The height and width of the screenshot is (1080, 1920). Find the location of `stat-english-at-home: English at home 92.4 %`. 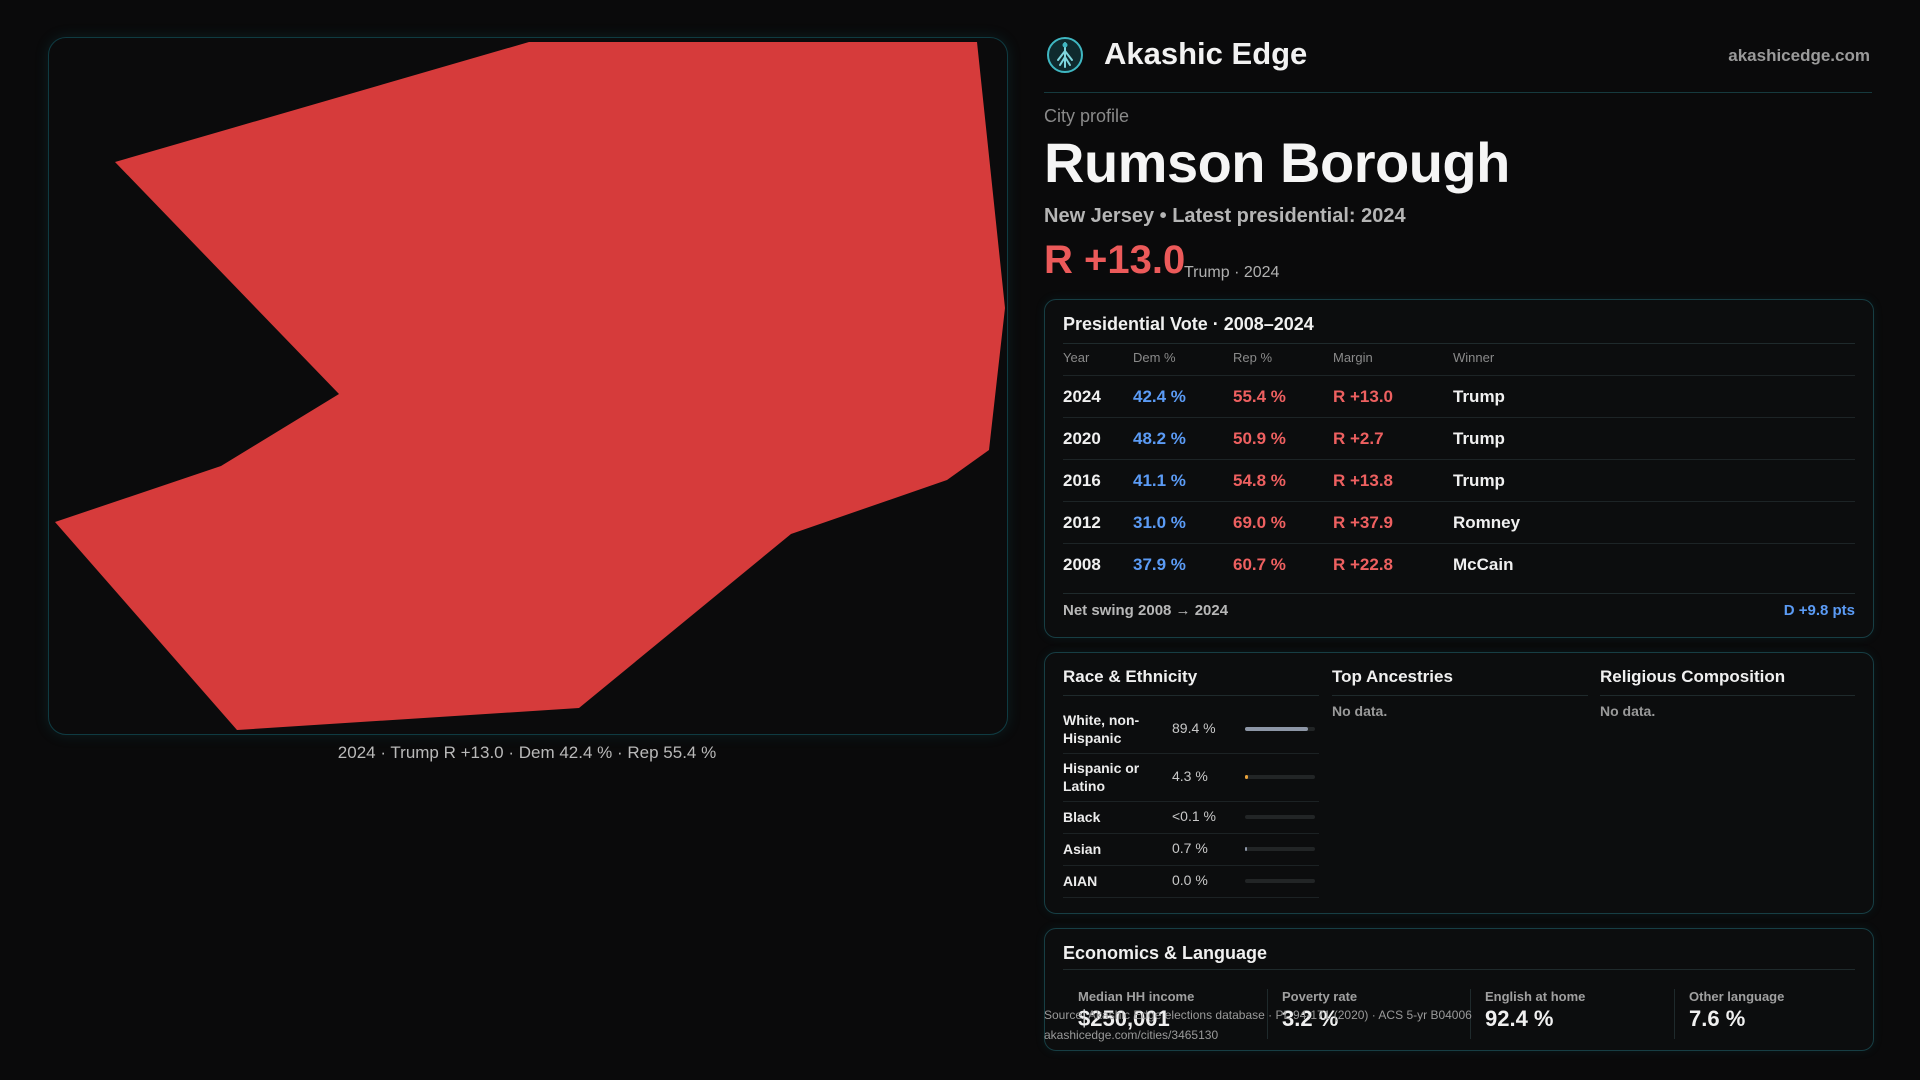

stat-english-at-home: English at home 92.4 % is located at coordinates (1535, 1010).